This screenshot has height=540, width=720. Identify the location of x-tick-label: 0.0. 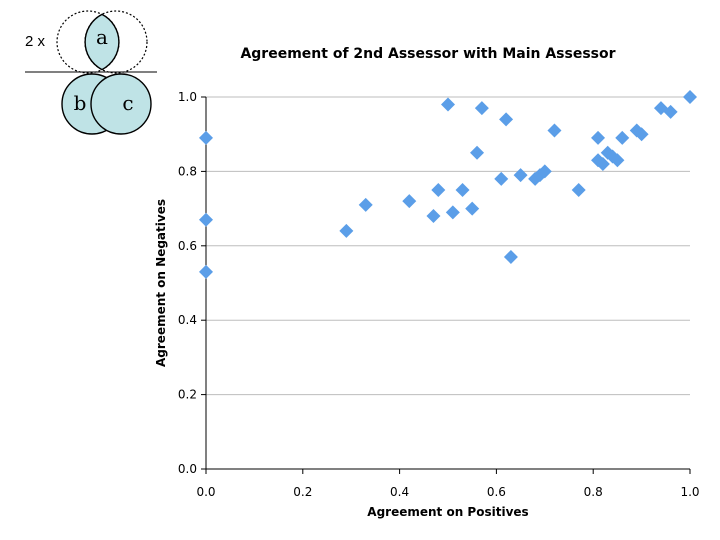
(205, 492).